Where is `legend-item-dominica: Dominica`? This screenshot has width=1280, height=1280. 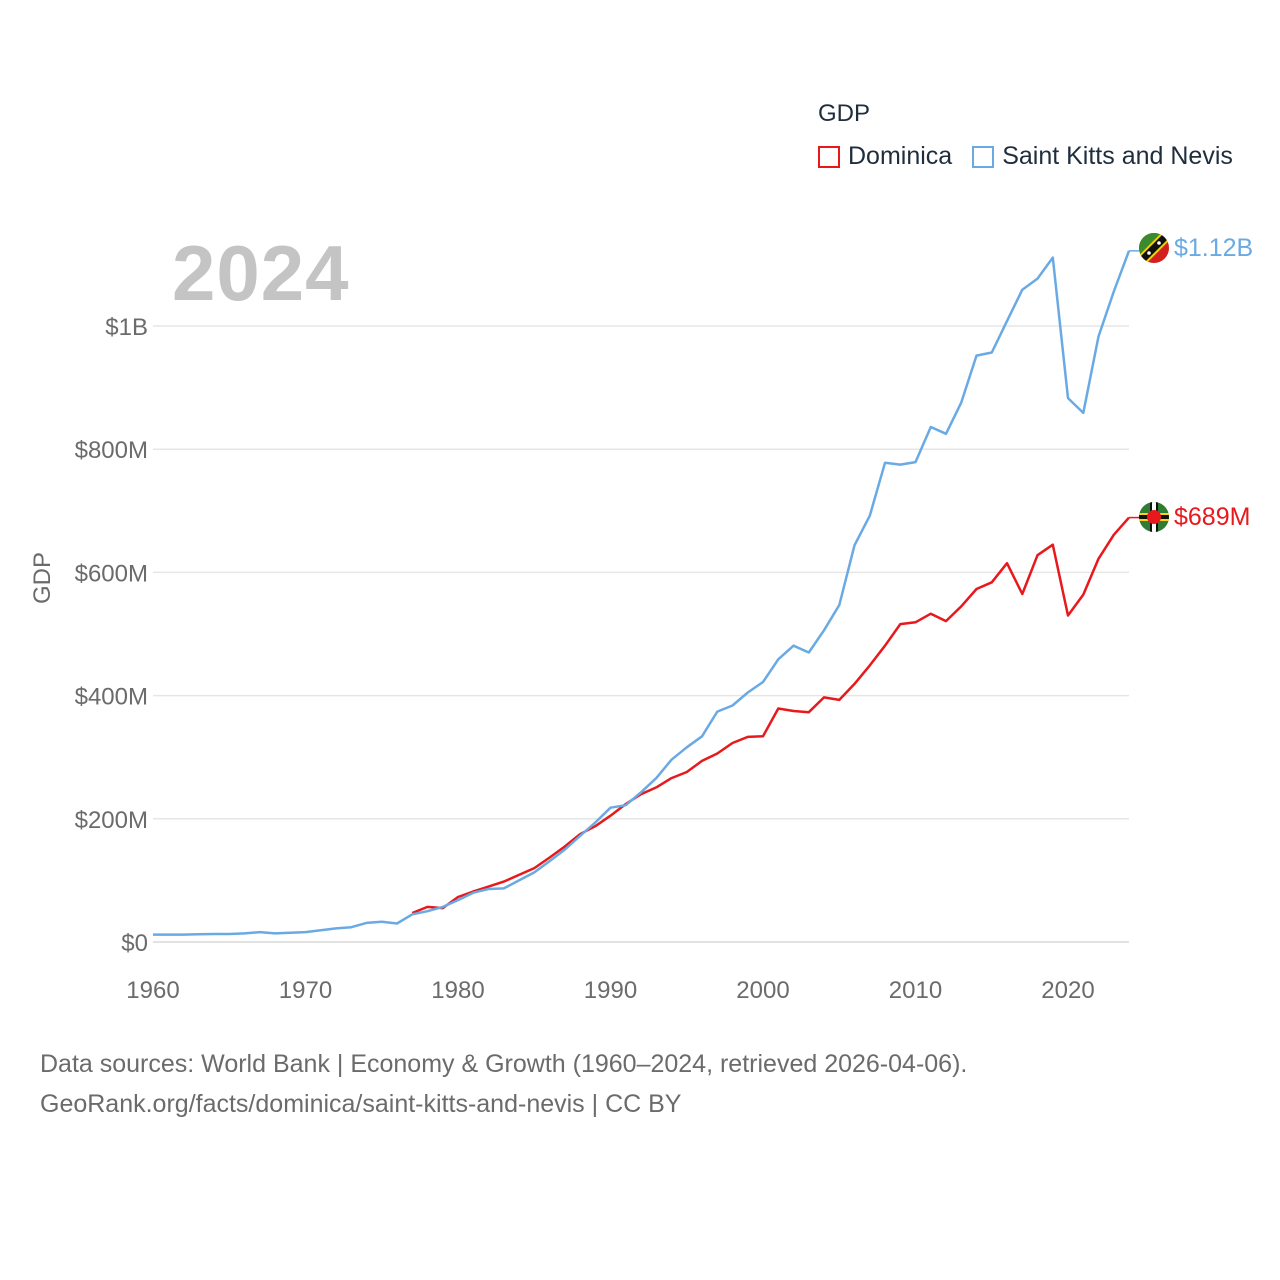 legend-item-dominica: Dominica is located at coordinates (885, 156).